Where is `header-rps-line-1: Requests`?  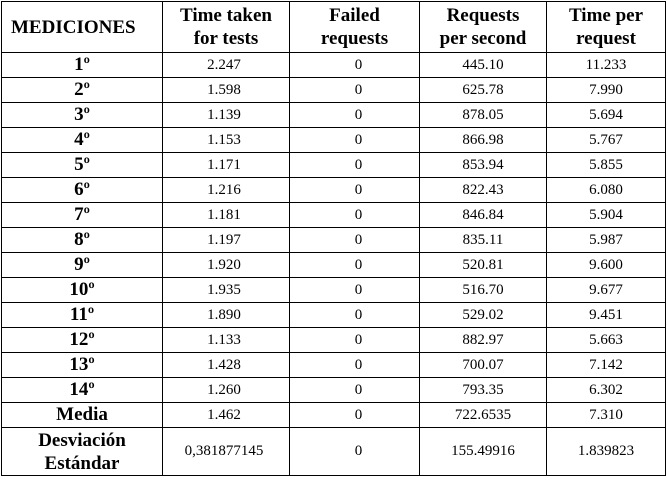
header-rps-line-1: Requests is located at coordinates (483, 15).